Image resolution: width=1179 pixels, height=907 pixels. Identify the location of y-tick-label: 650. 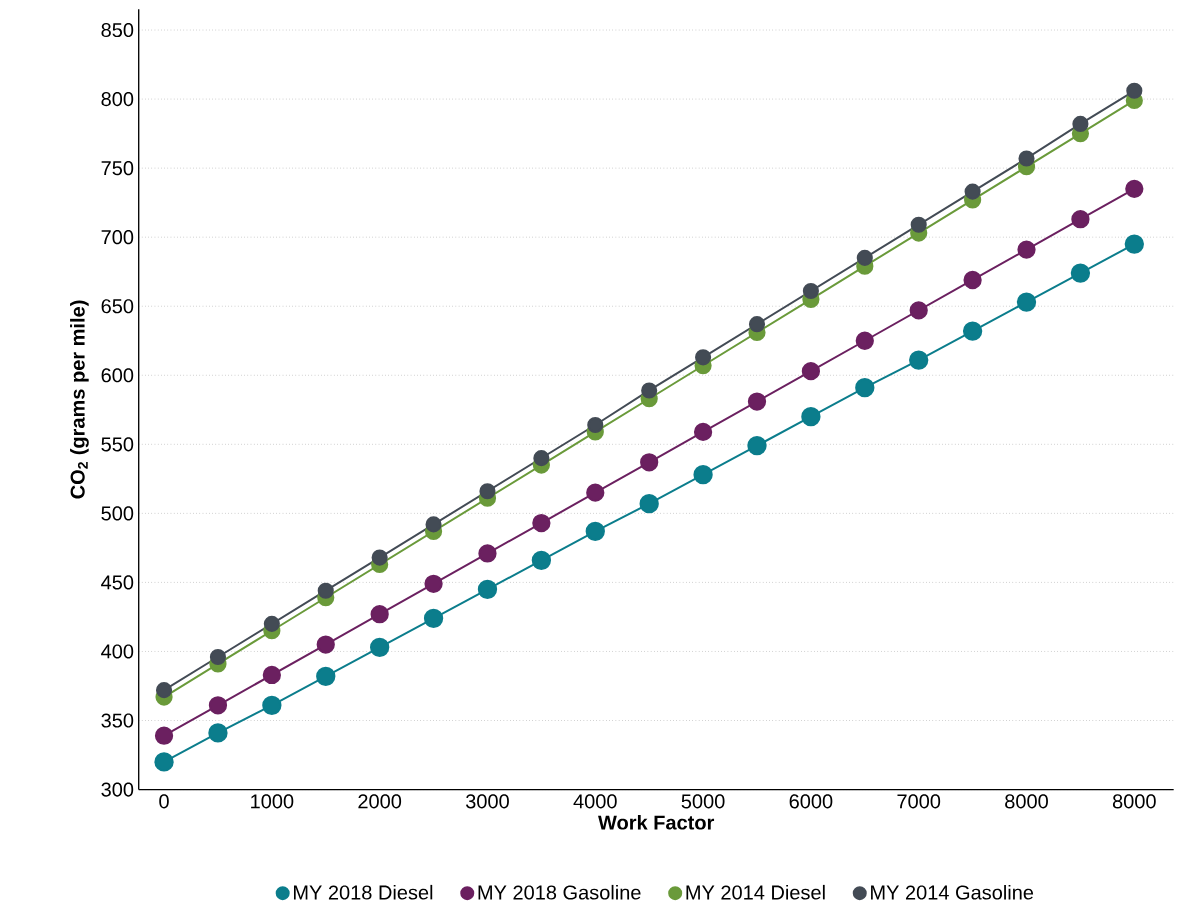
(117, 306).